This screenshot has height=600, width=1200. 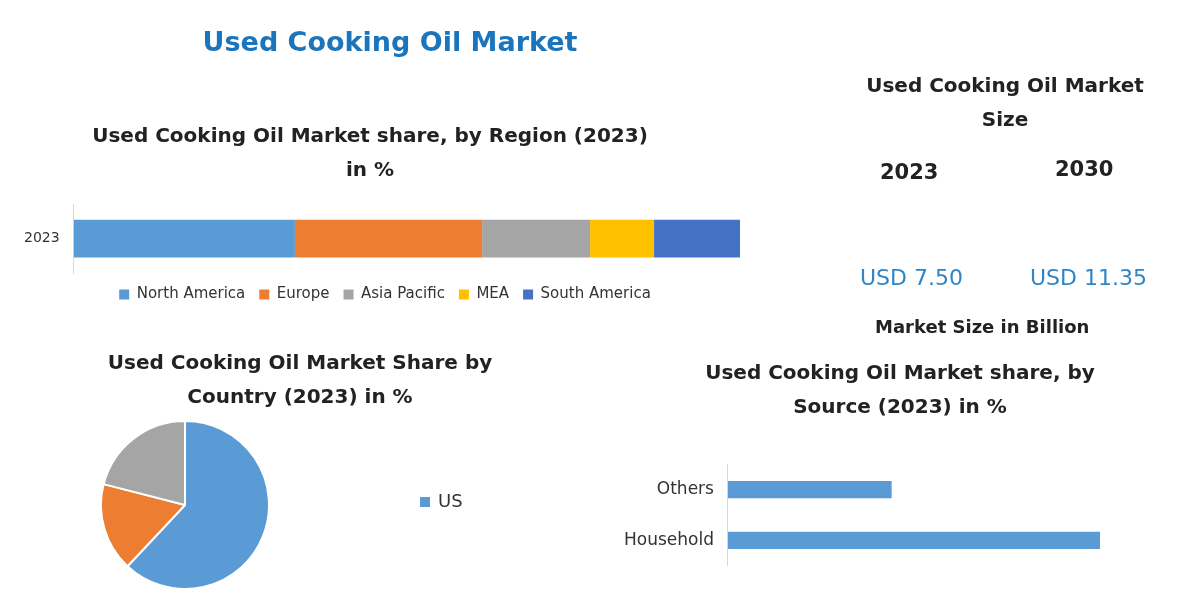 What do you see at coordinates (685, 488) in the screenshot?
I see `y-tick-label: Others` at bounding box center [685, 488].